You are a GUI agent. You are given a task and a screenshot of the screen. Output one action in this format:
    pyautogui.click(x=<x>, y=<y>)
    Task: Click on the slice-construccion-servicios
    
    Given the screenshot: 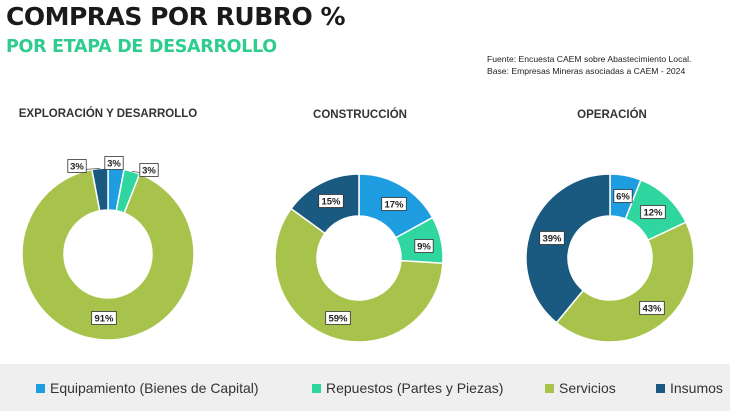 What is the action you would take?
    pyautogui.click(x=359, y=275)
    